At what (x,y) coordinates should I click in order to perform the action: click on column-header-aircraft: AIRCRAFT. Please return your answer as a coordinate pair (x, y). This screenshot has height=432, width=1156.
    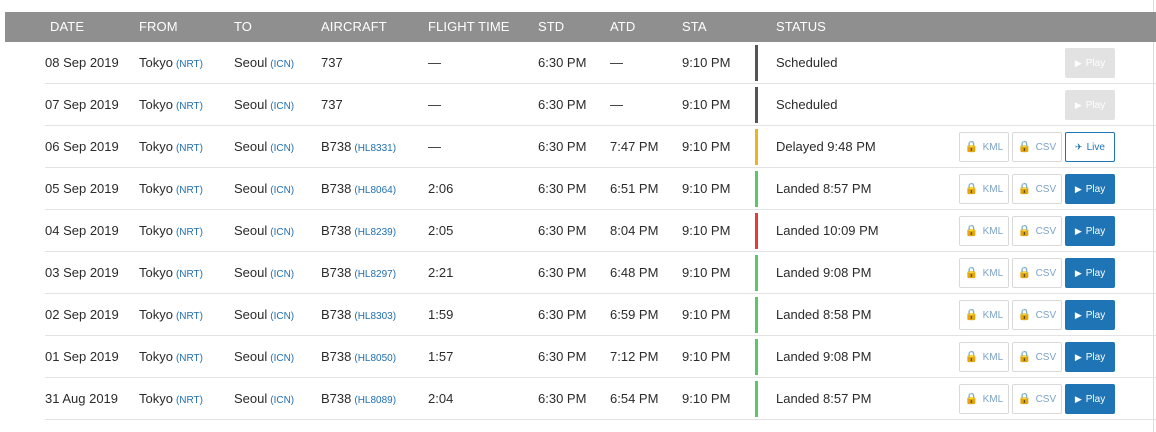
    Looking at the image, I should click on (354, 26).